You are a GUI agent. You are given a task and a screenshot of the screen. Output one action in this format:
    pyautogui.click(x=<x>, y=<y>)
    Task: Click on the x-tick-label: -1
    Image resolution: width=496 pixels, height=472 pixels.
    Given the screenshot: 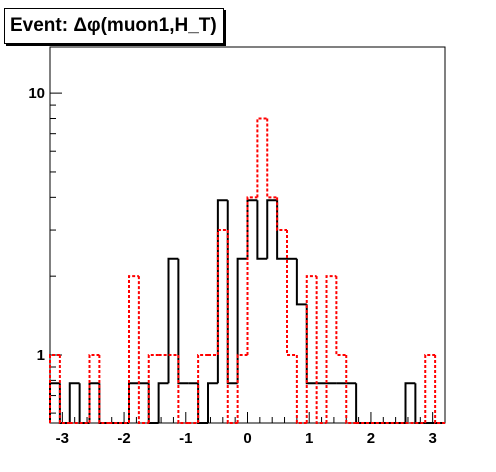 What is the action you would take?
    pyautogui.click(x=185, y=438)
    